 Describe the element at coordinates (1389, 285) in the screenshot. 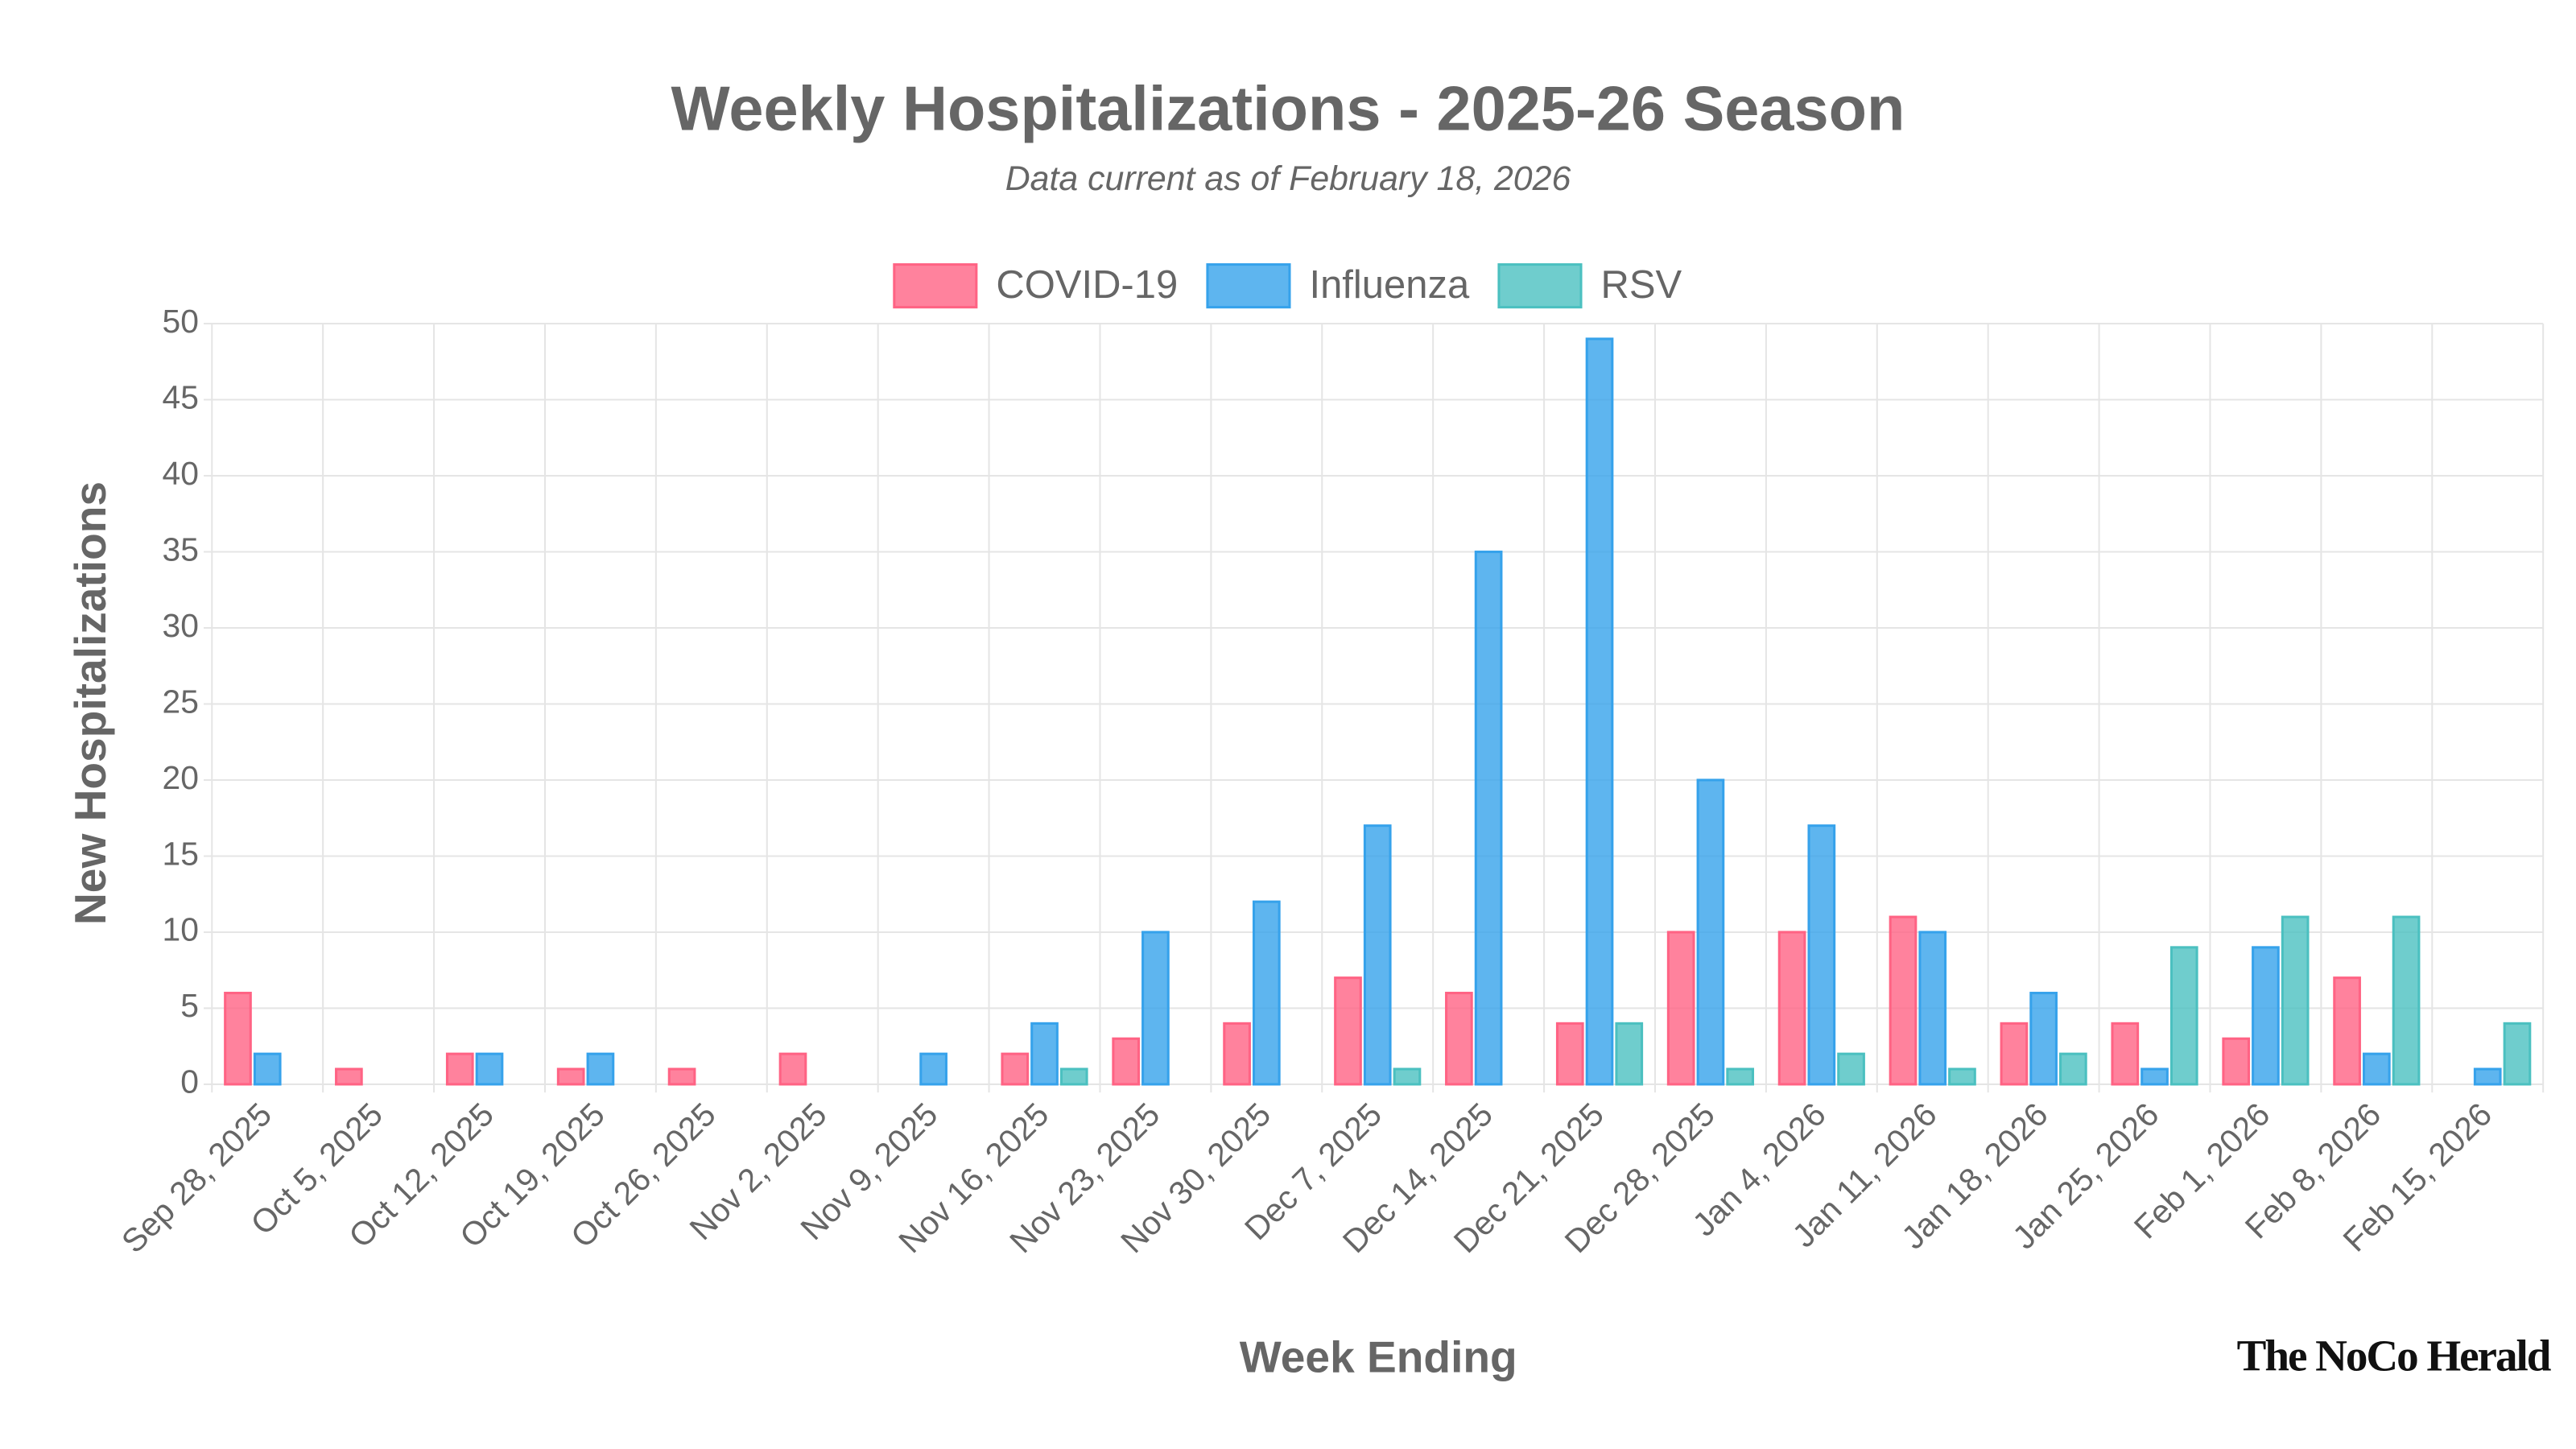

I see `legend-label: Influenza` at that location.